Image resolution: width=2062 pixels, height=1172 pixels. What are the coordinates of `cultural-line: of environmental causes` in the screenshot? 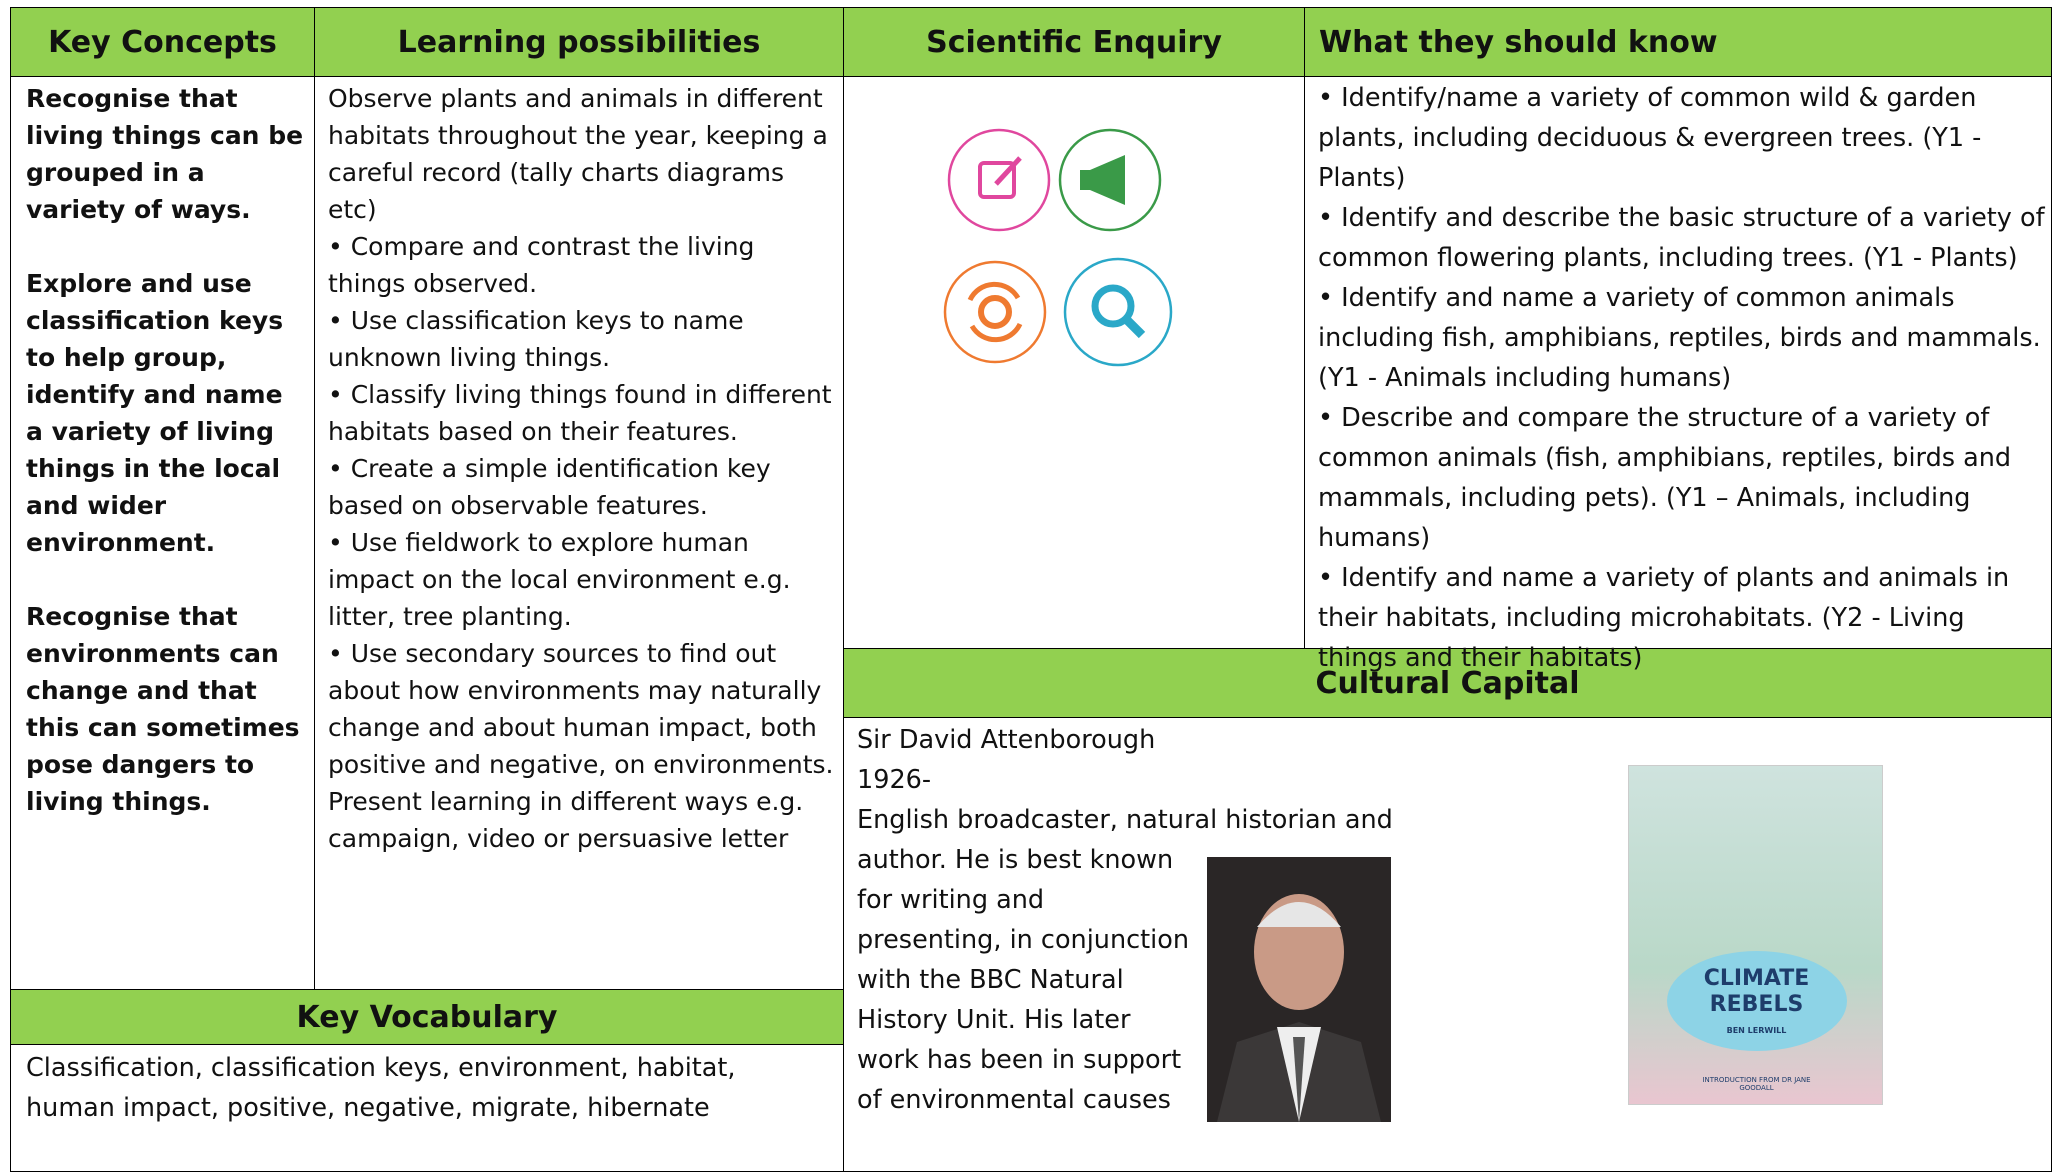 It's located at (1014, 1100).